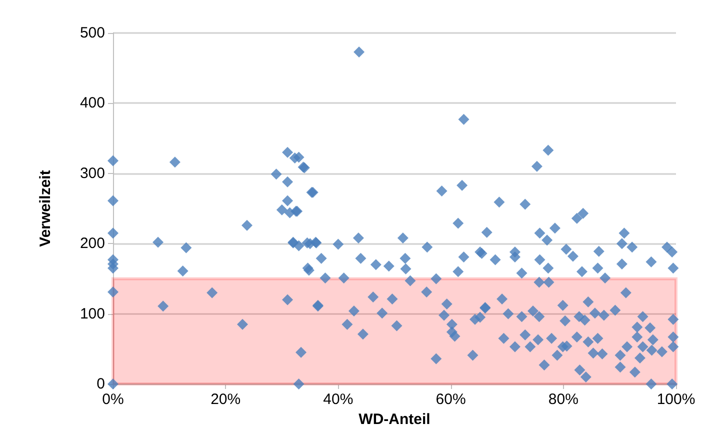  I want to click on y-tick-label: 500, so click(92, 33).